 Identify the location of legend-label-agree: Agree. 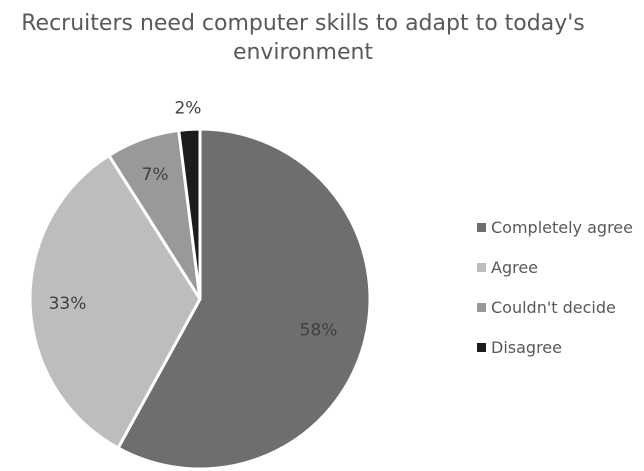
(514, 267).